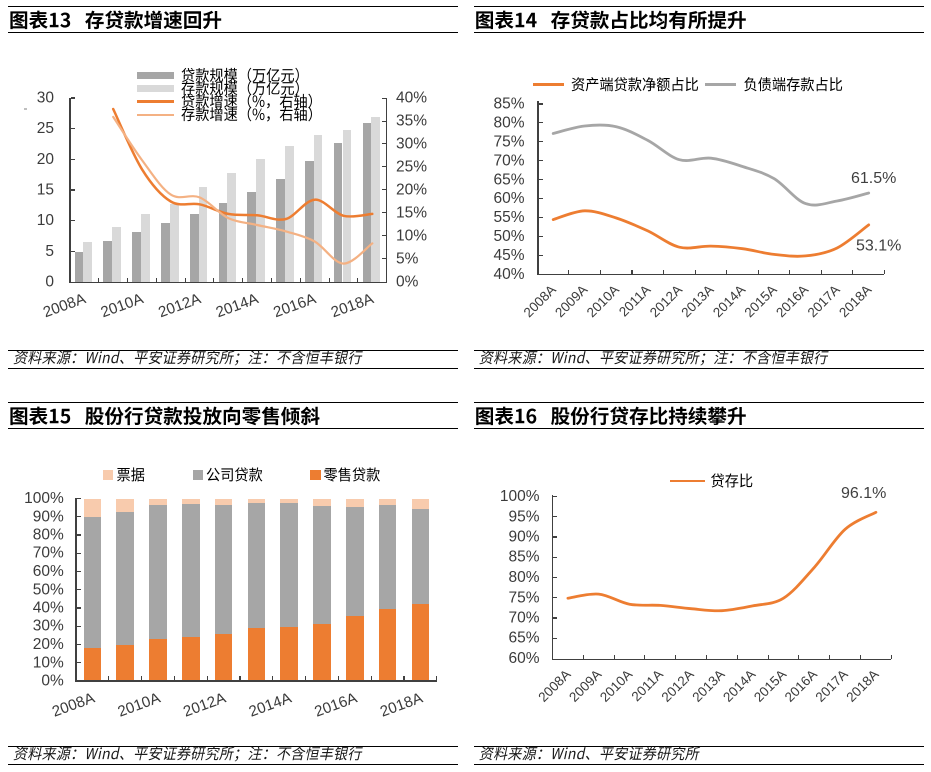  I want to click on svg-text: 35%, so click(411, 121).